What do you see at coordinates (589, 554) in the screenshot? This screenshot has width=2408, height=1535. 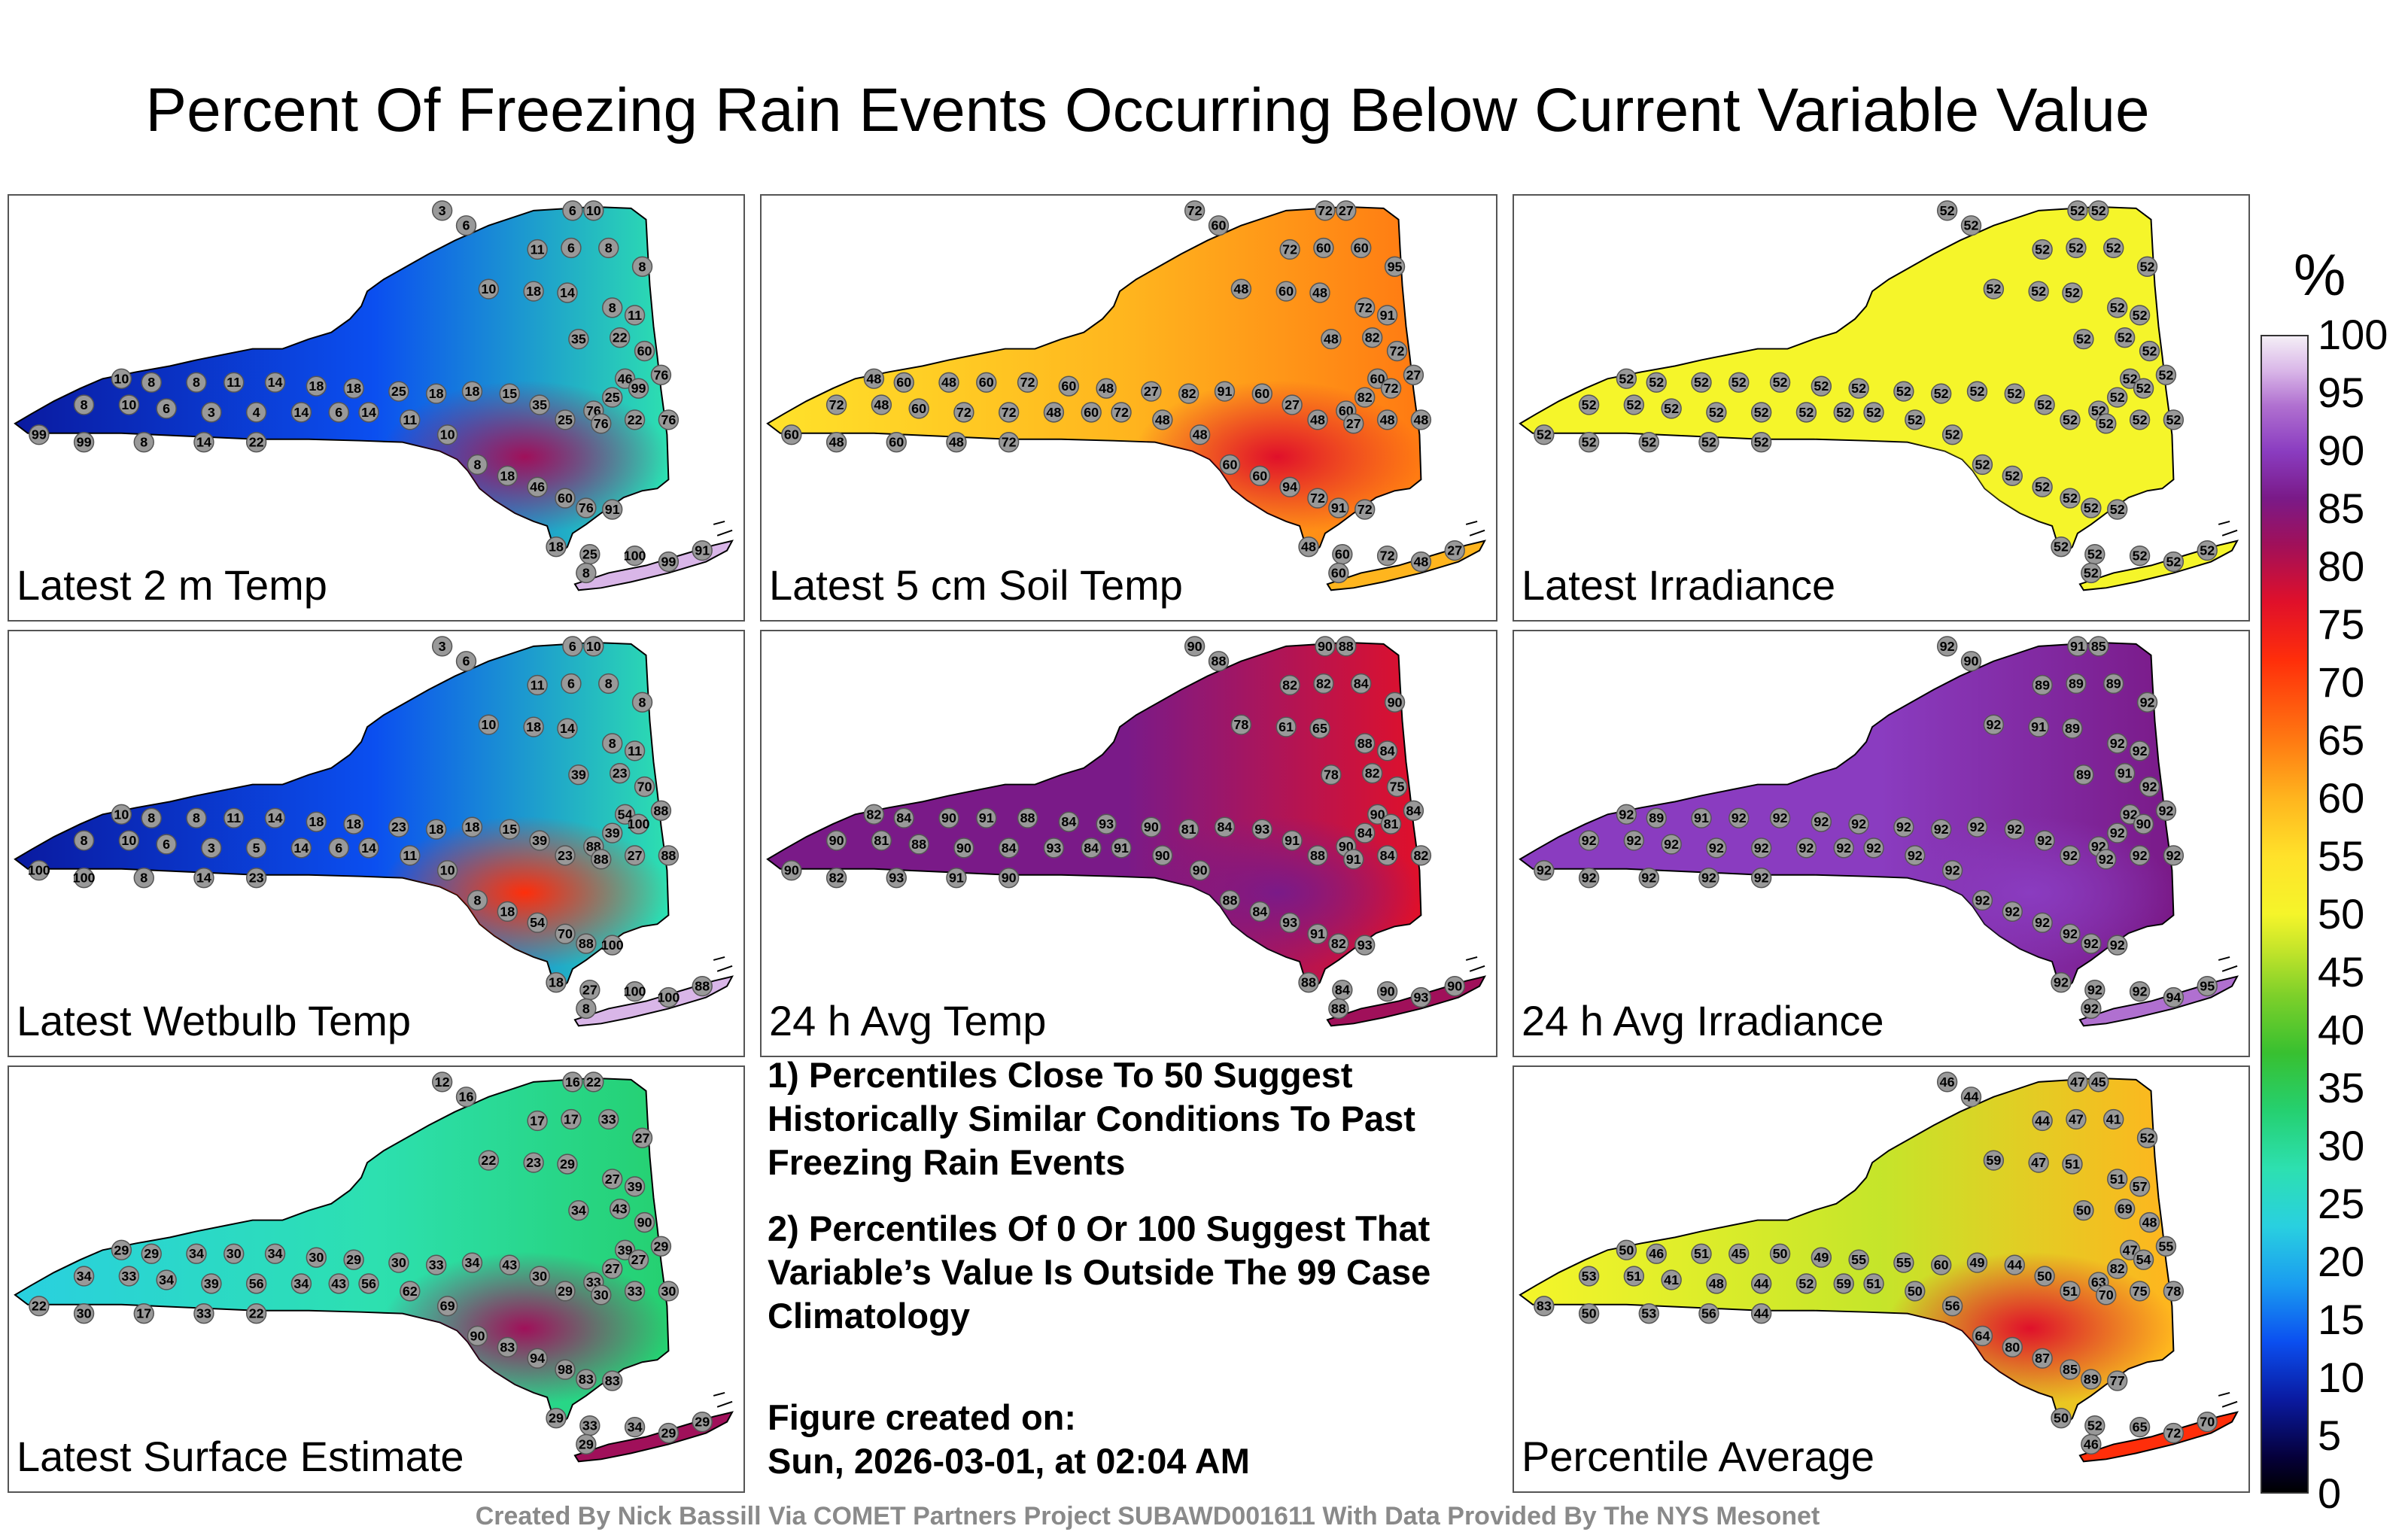 I see `station-marker: 25` at bounding box center [589, 554].